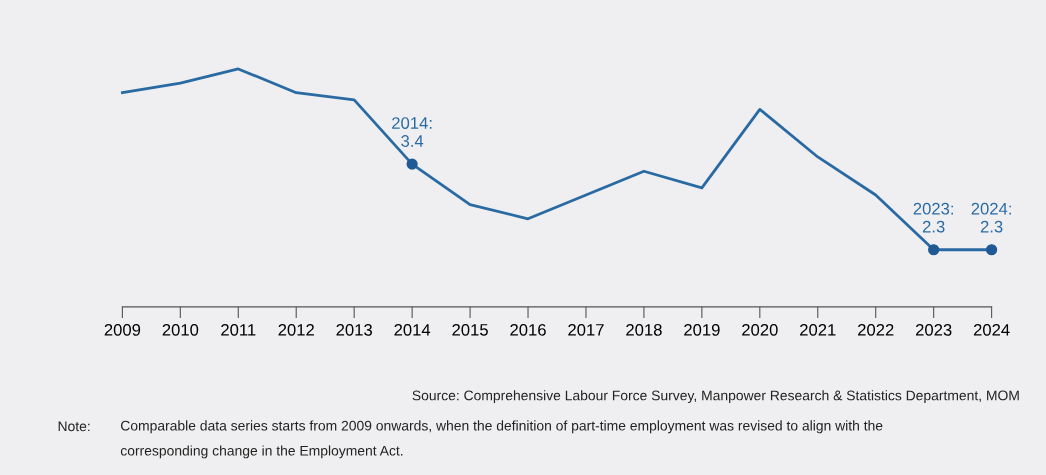 The height and width of the screenshot is (475, 1046). Describe the element at coordinates (470, 329) in the screenshot. I see `x-tick-label: 2015` at that location.